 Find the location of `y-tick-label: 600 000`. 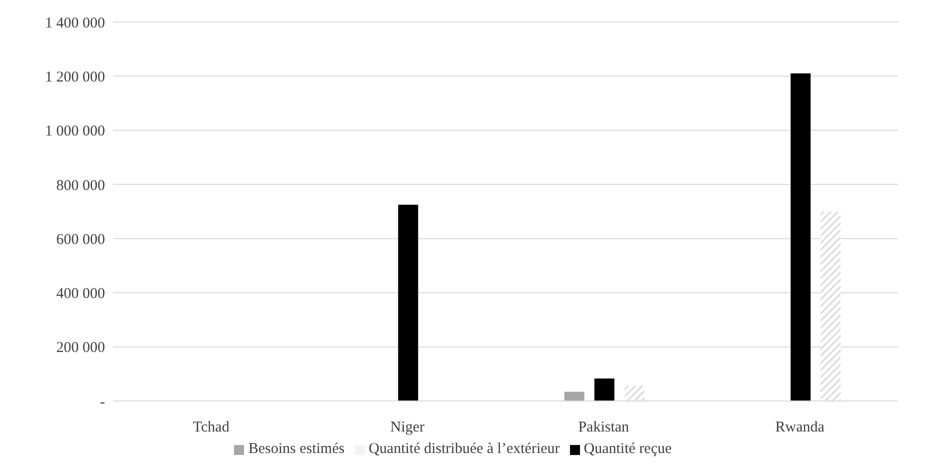

y-tick-label: 600 000 is located at coordinates (80, 240).